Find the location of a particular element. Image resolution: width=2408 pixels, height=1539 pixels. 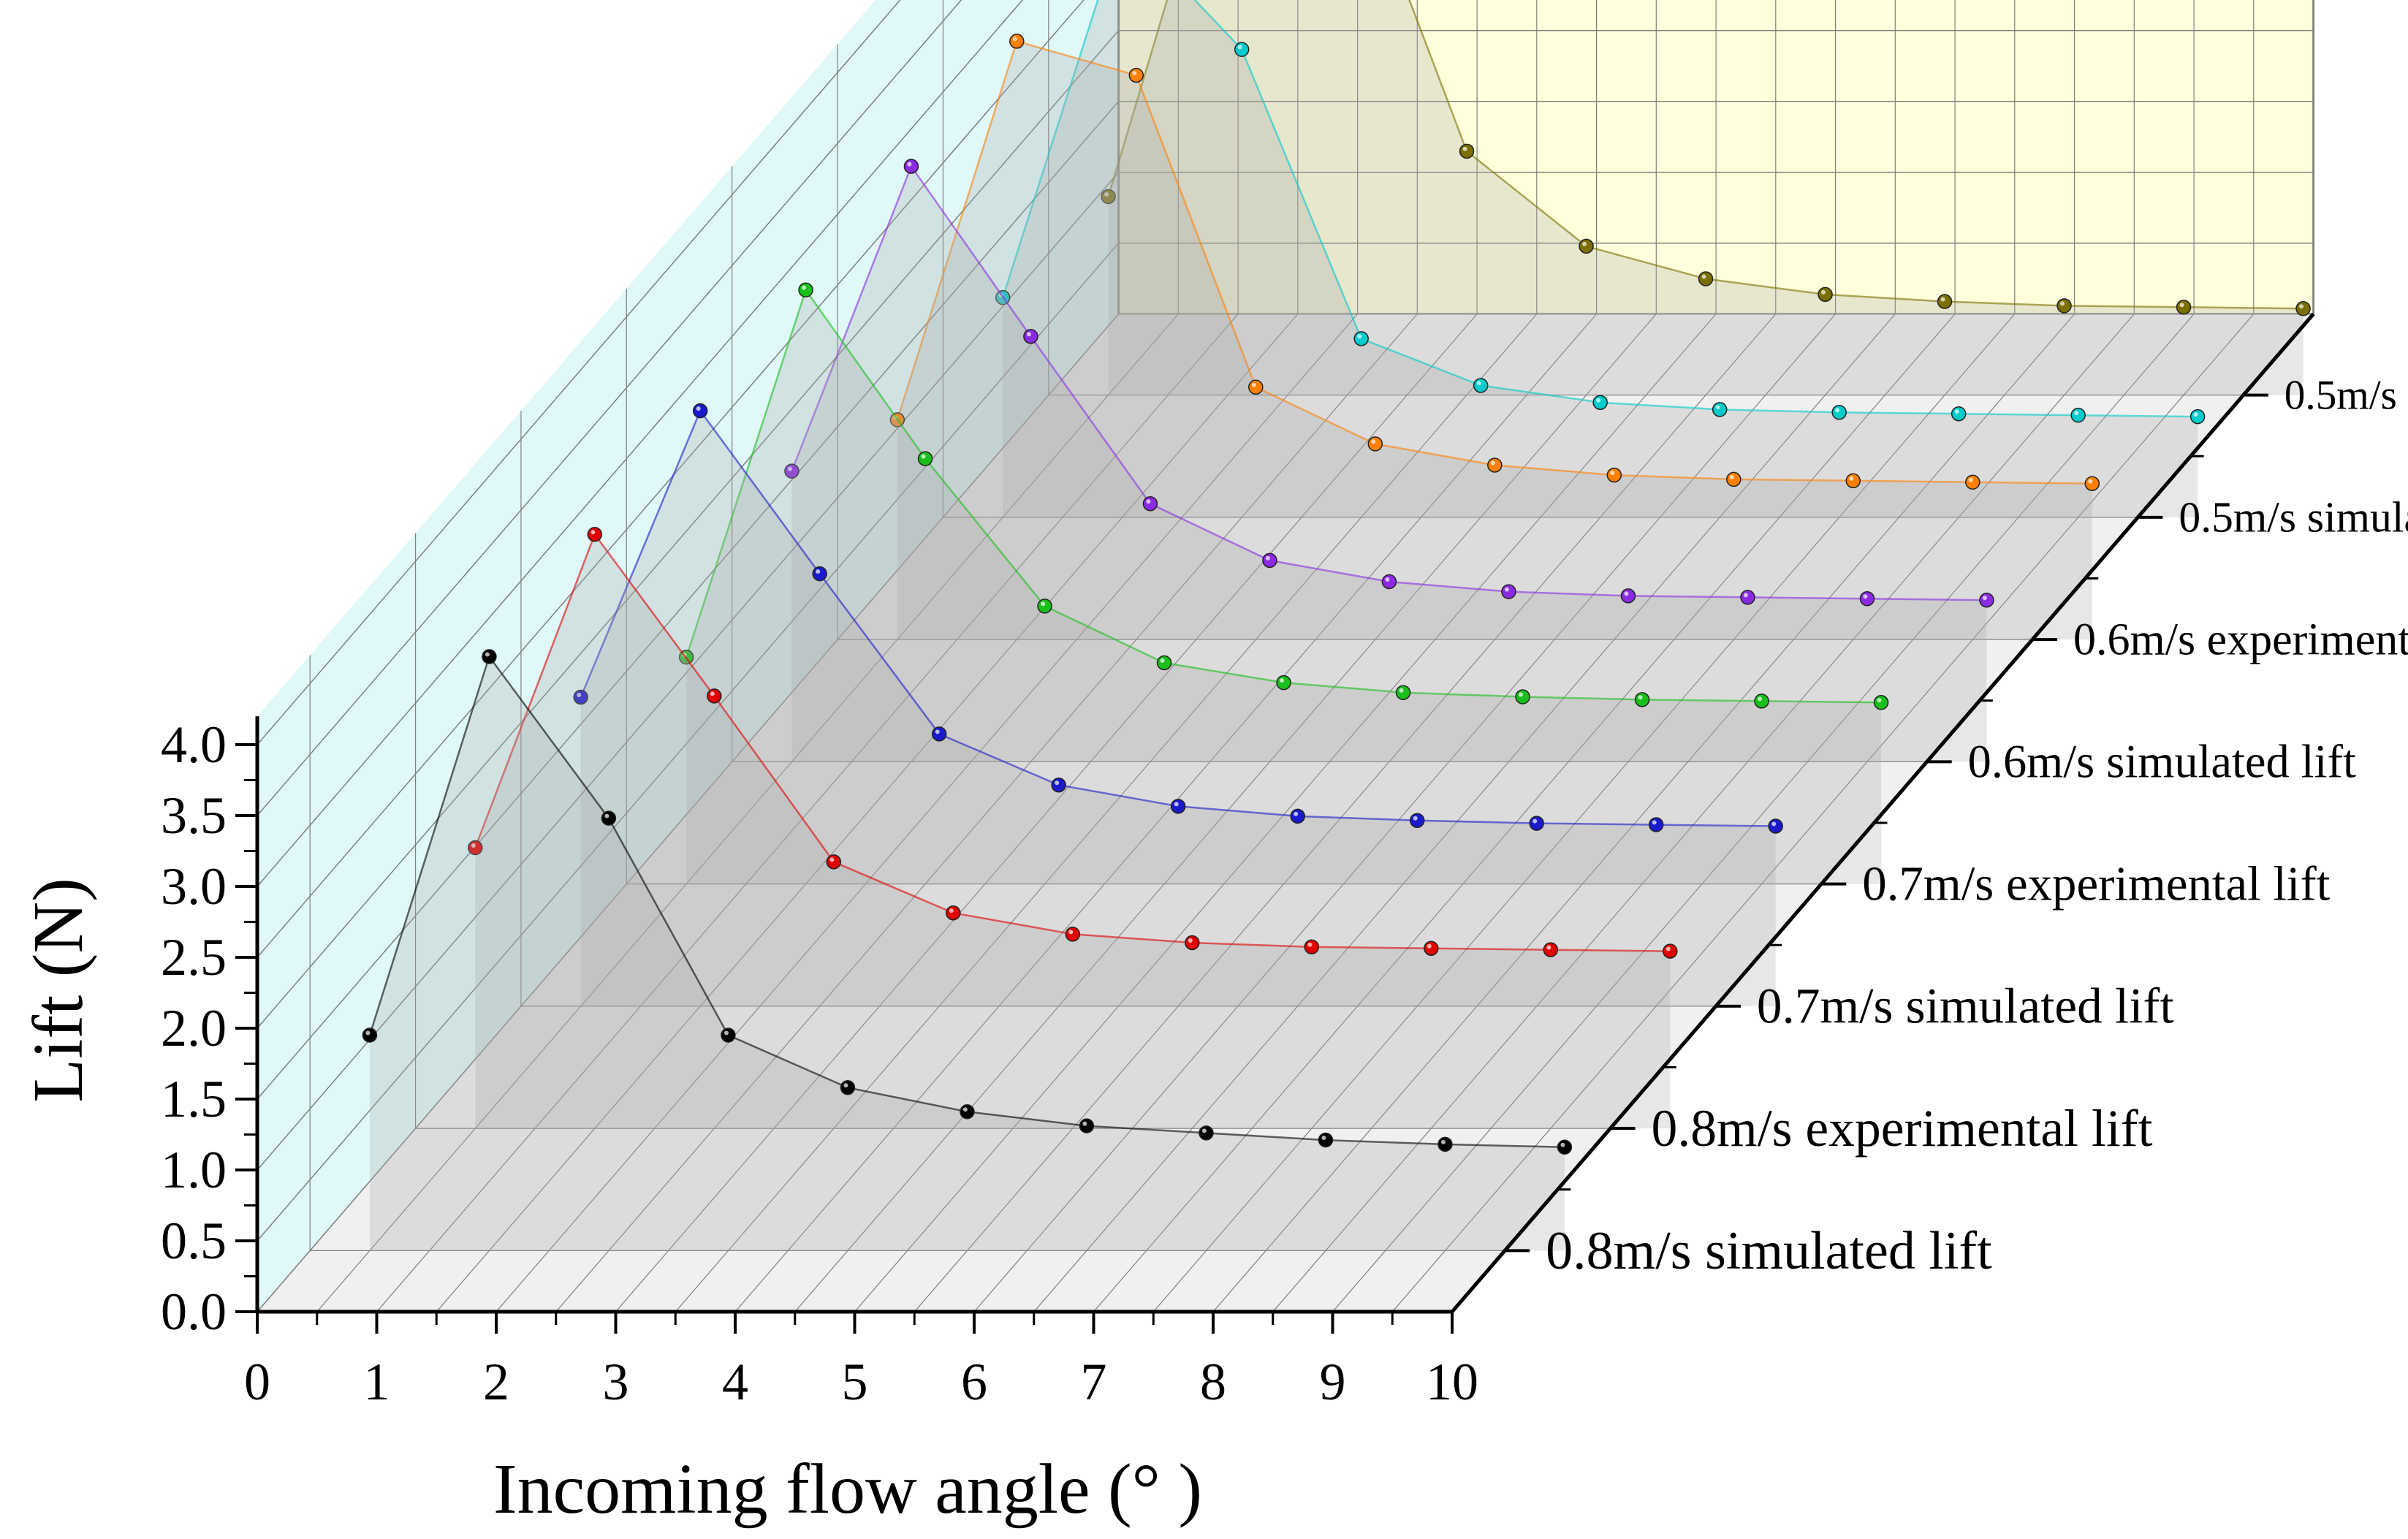

y-tick-label: 4.0 is located at coordinates (194, 744).